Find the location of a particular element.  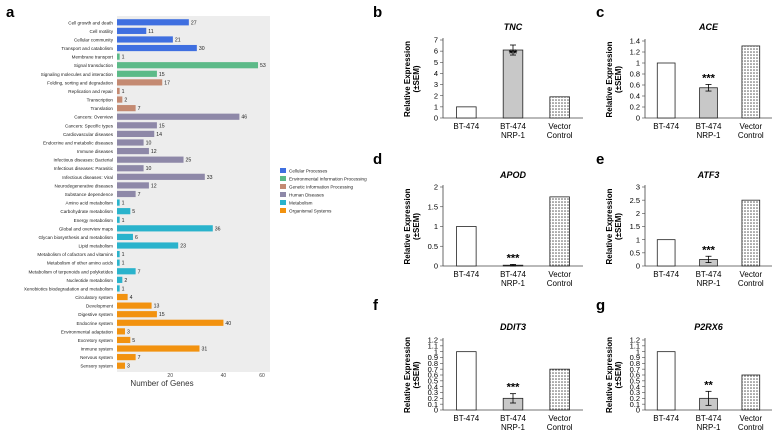

panel-a-value-label: 30 is located at coordinates (202, 49).